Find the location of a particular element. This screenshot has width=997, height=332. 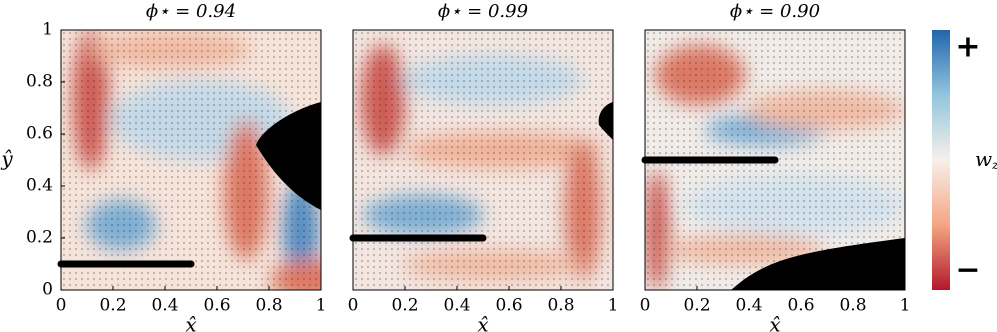

y-tick-label: 0 is located at coordinates (47, 290).